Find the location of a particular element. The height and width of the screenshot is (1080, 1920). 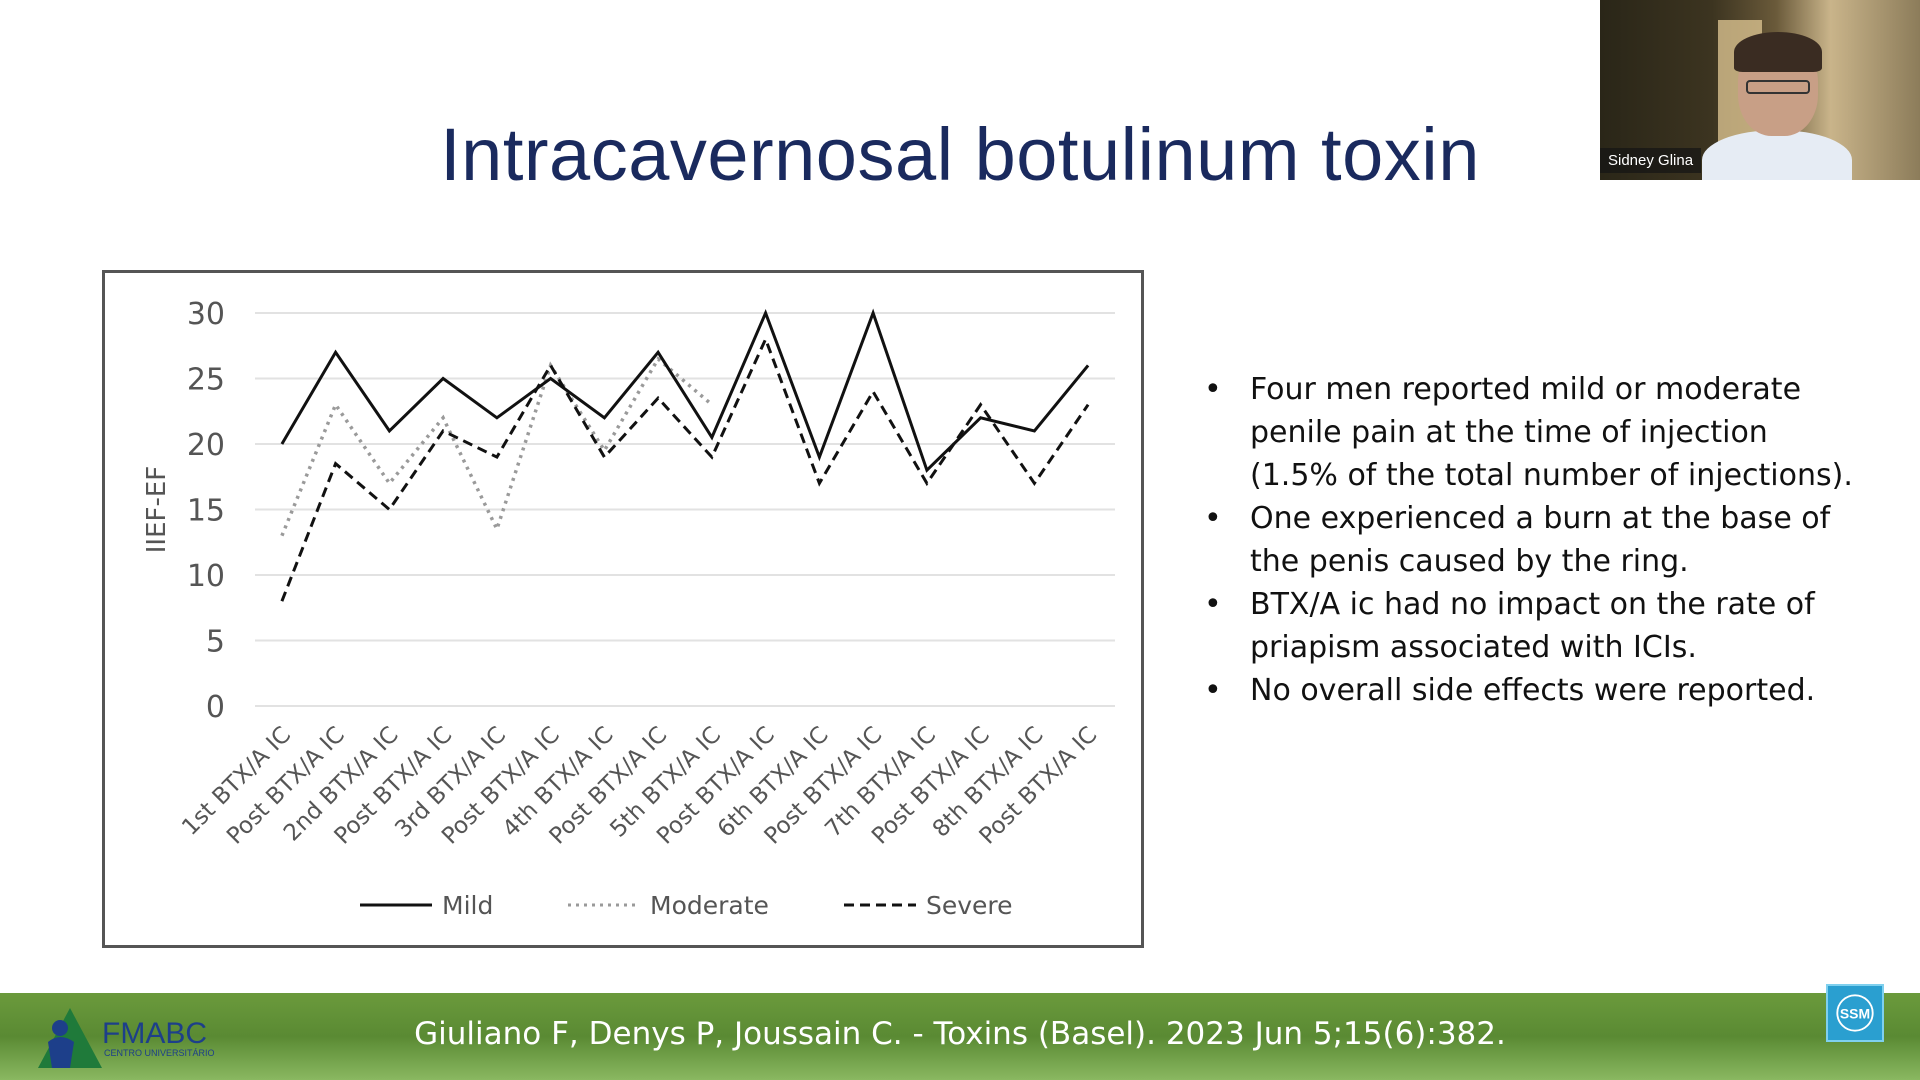

bullet-text: No overall side effects were reported. is located at coordinates (1533, 690).